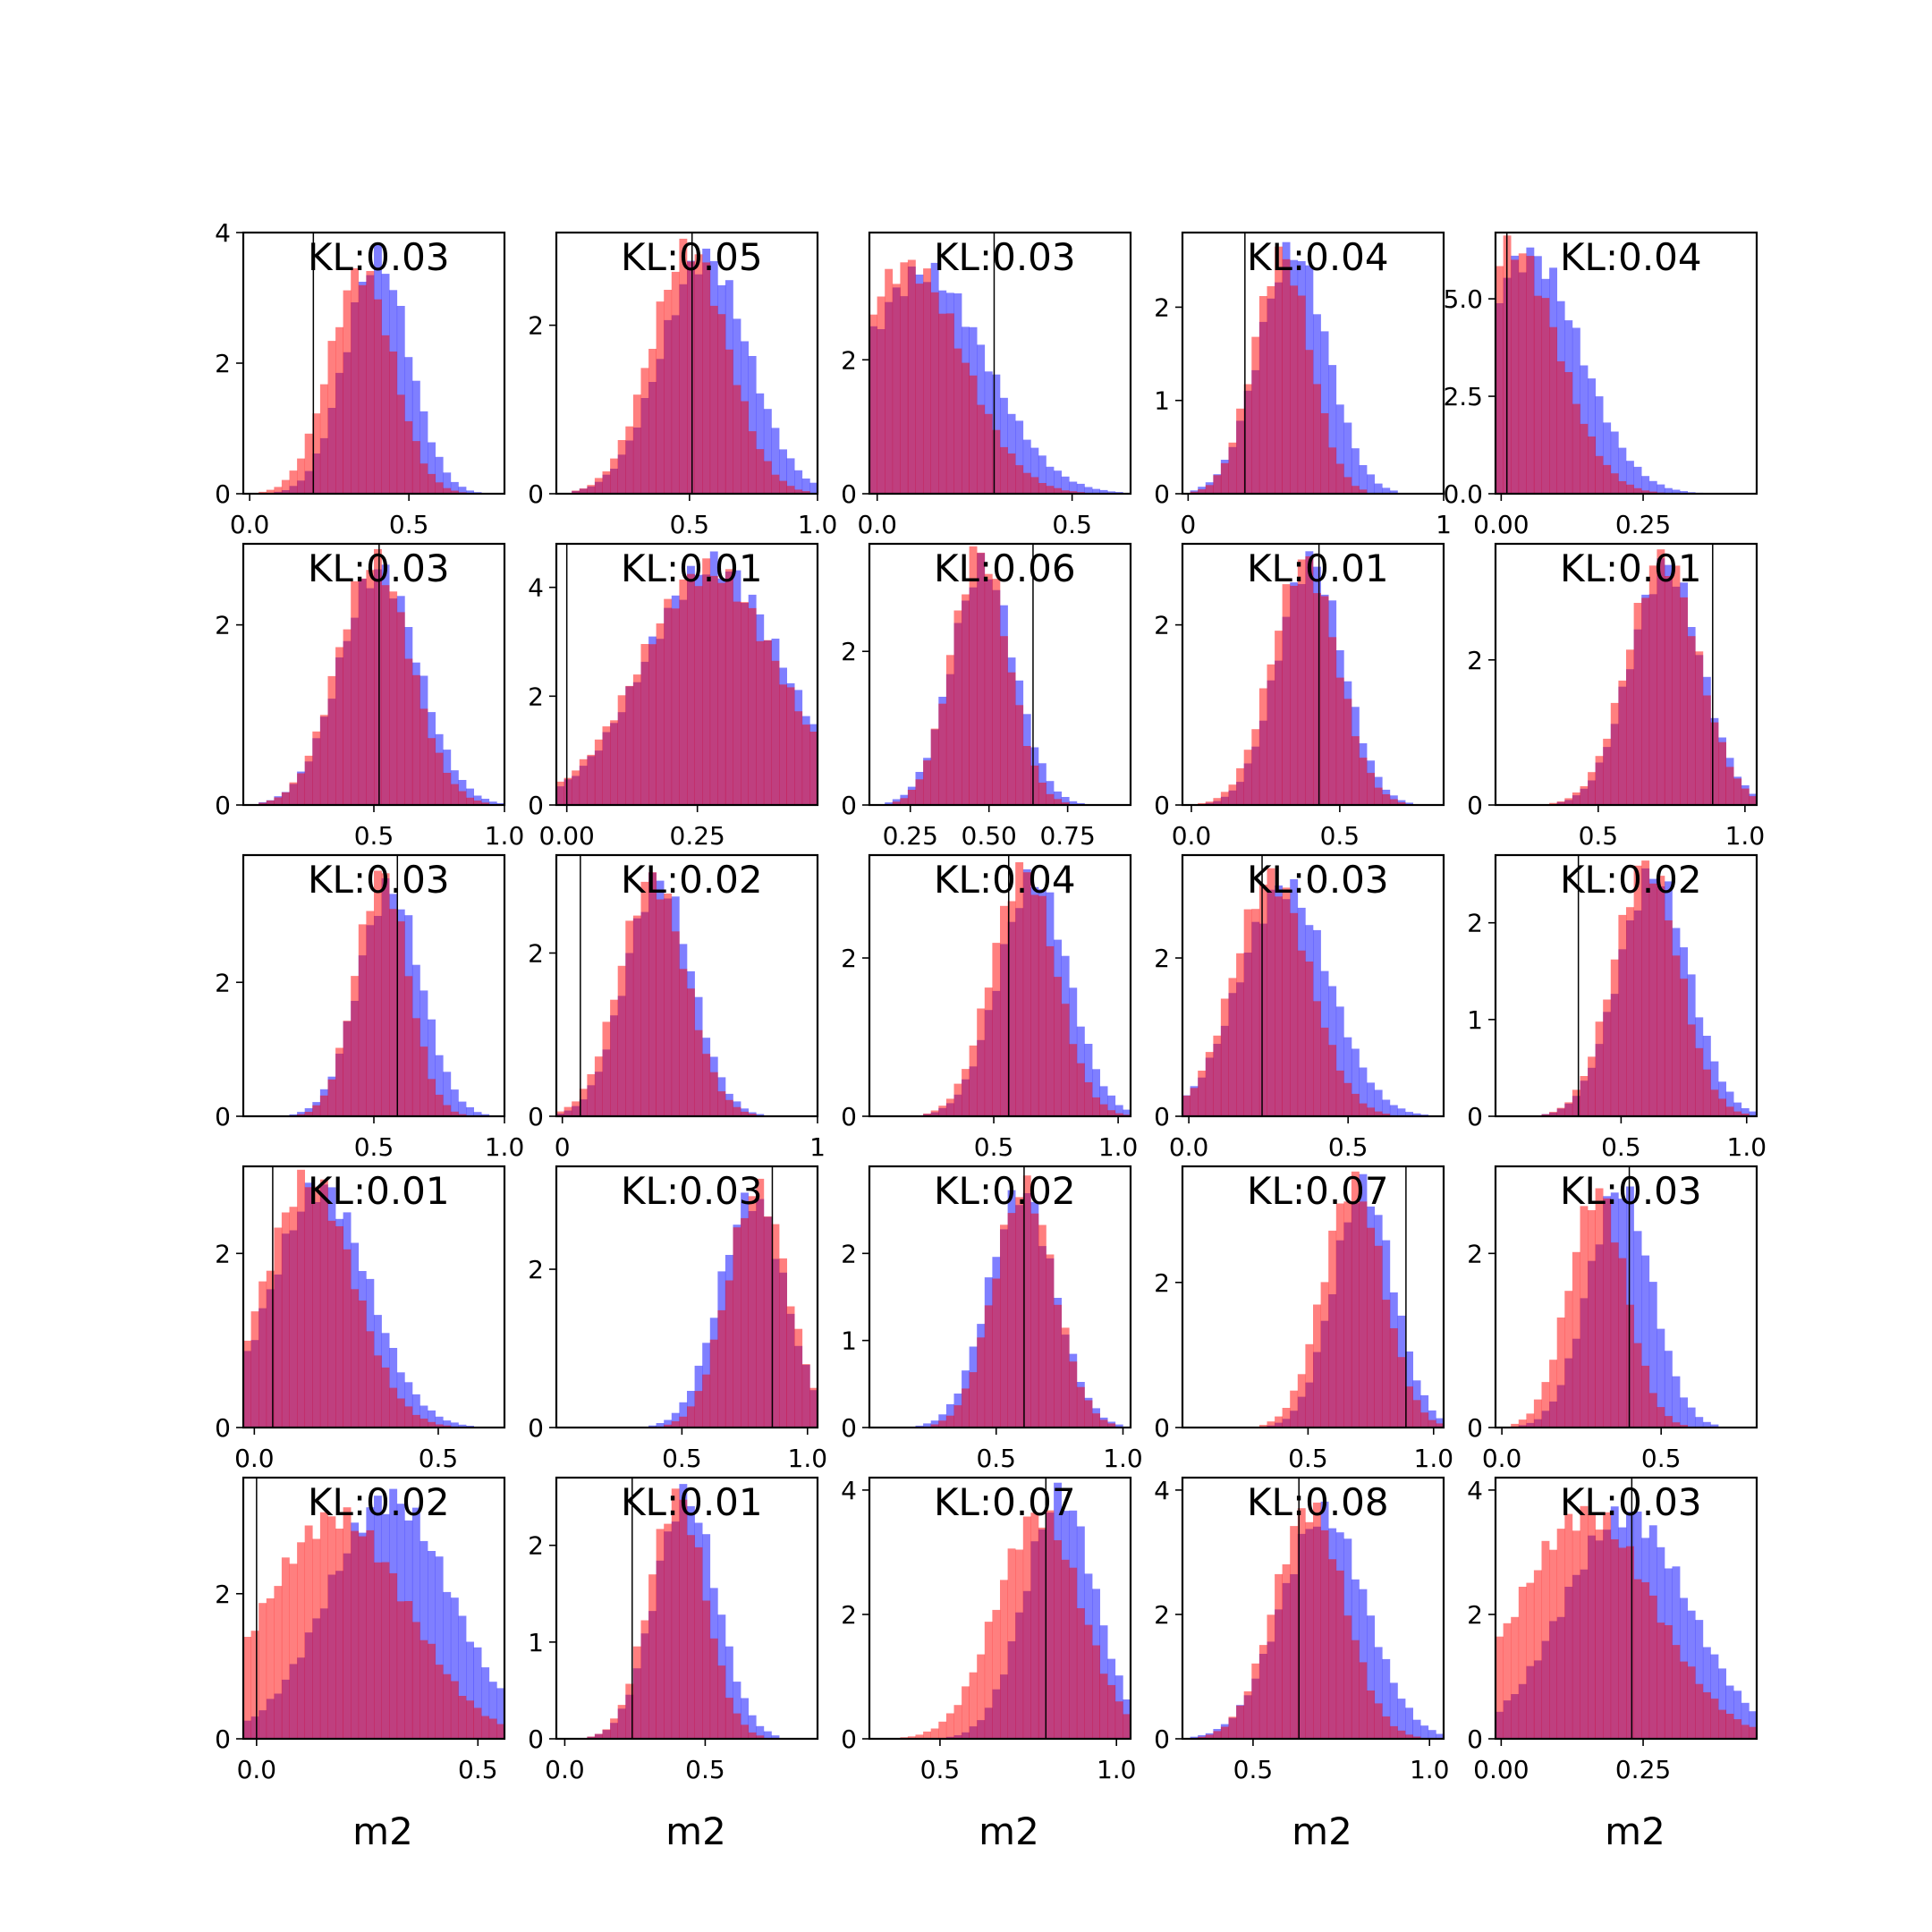  I want to click on histogram-panel-r5c5: 0 2 4 0.00 0.25 KL:0.03, so click(1612, 1630).